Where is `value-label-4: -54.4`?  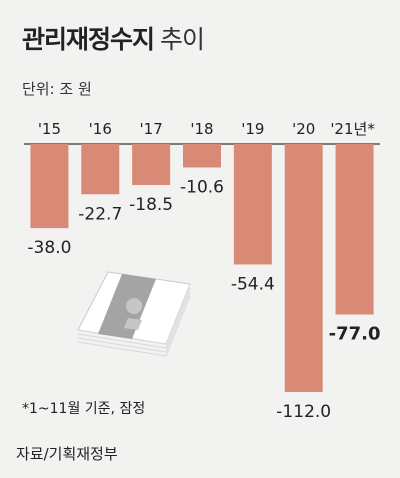 value-label-4: -54.4 is located at coordinates (253, 284).